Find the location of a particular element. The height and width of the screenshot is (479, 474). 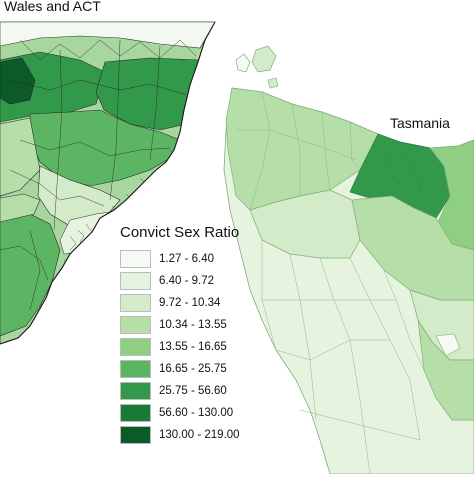

nsw-darkest-region is located at coordinates (18, 81).